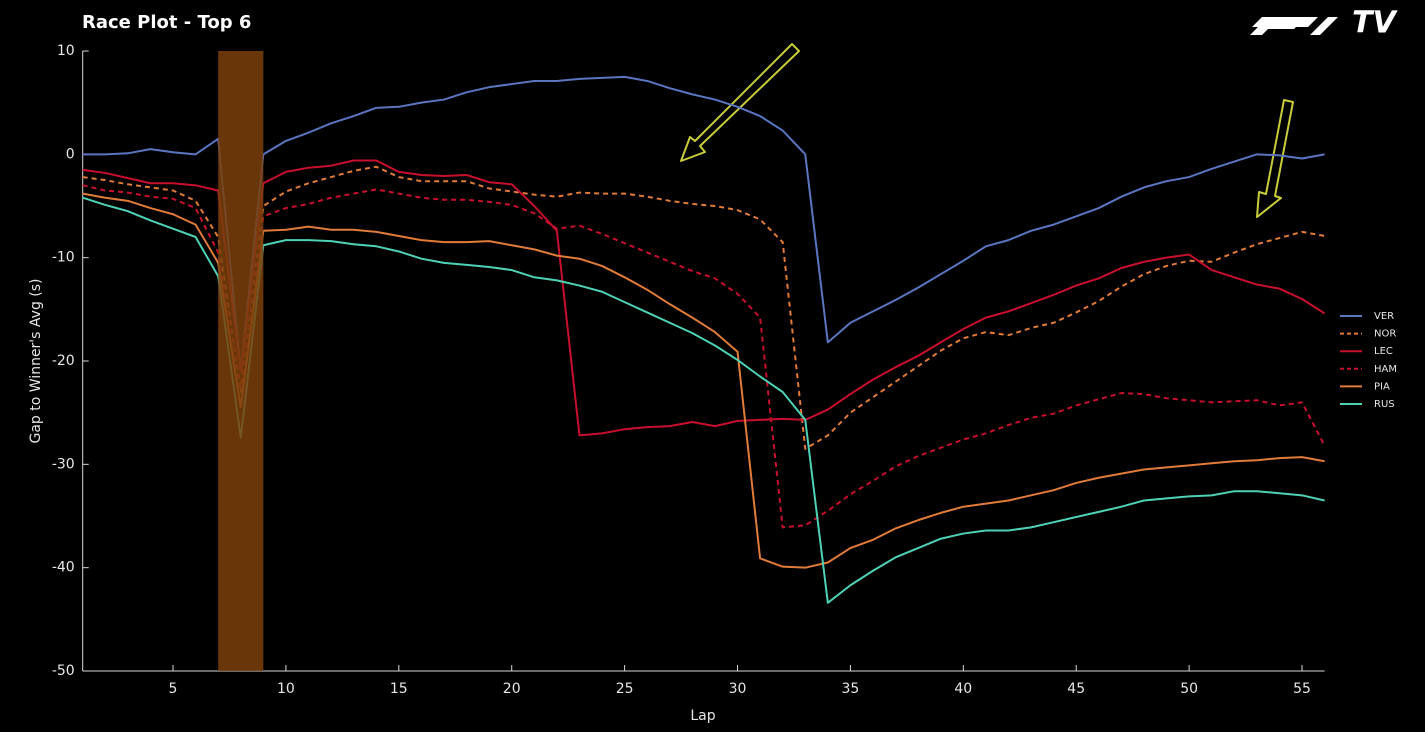  What do you see at coordinates (1375, 23) in the screenshot?
I see `logo-text: TV` at bounding box center [1375, 23].